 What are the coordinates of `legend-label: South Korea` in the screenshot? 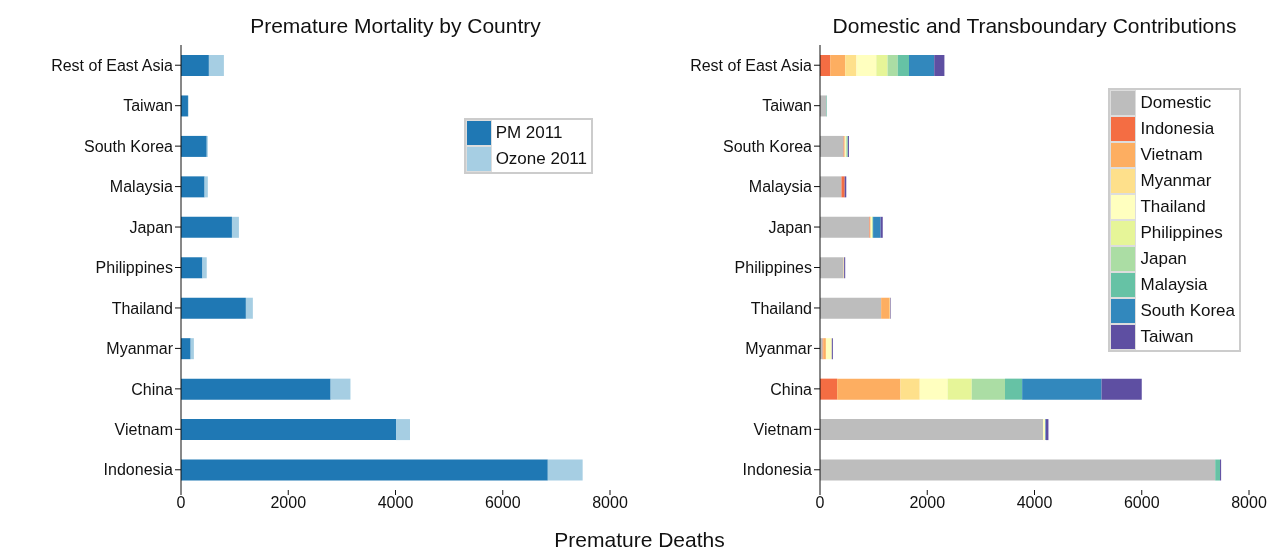 It's located at (1187, 311).